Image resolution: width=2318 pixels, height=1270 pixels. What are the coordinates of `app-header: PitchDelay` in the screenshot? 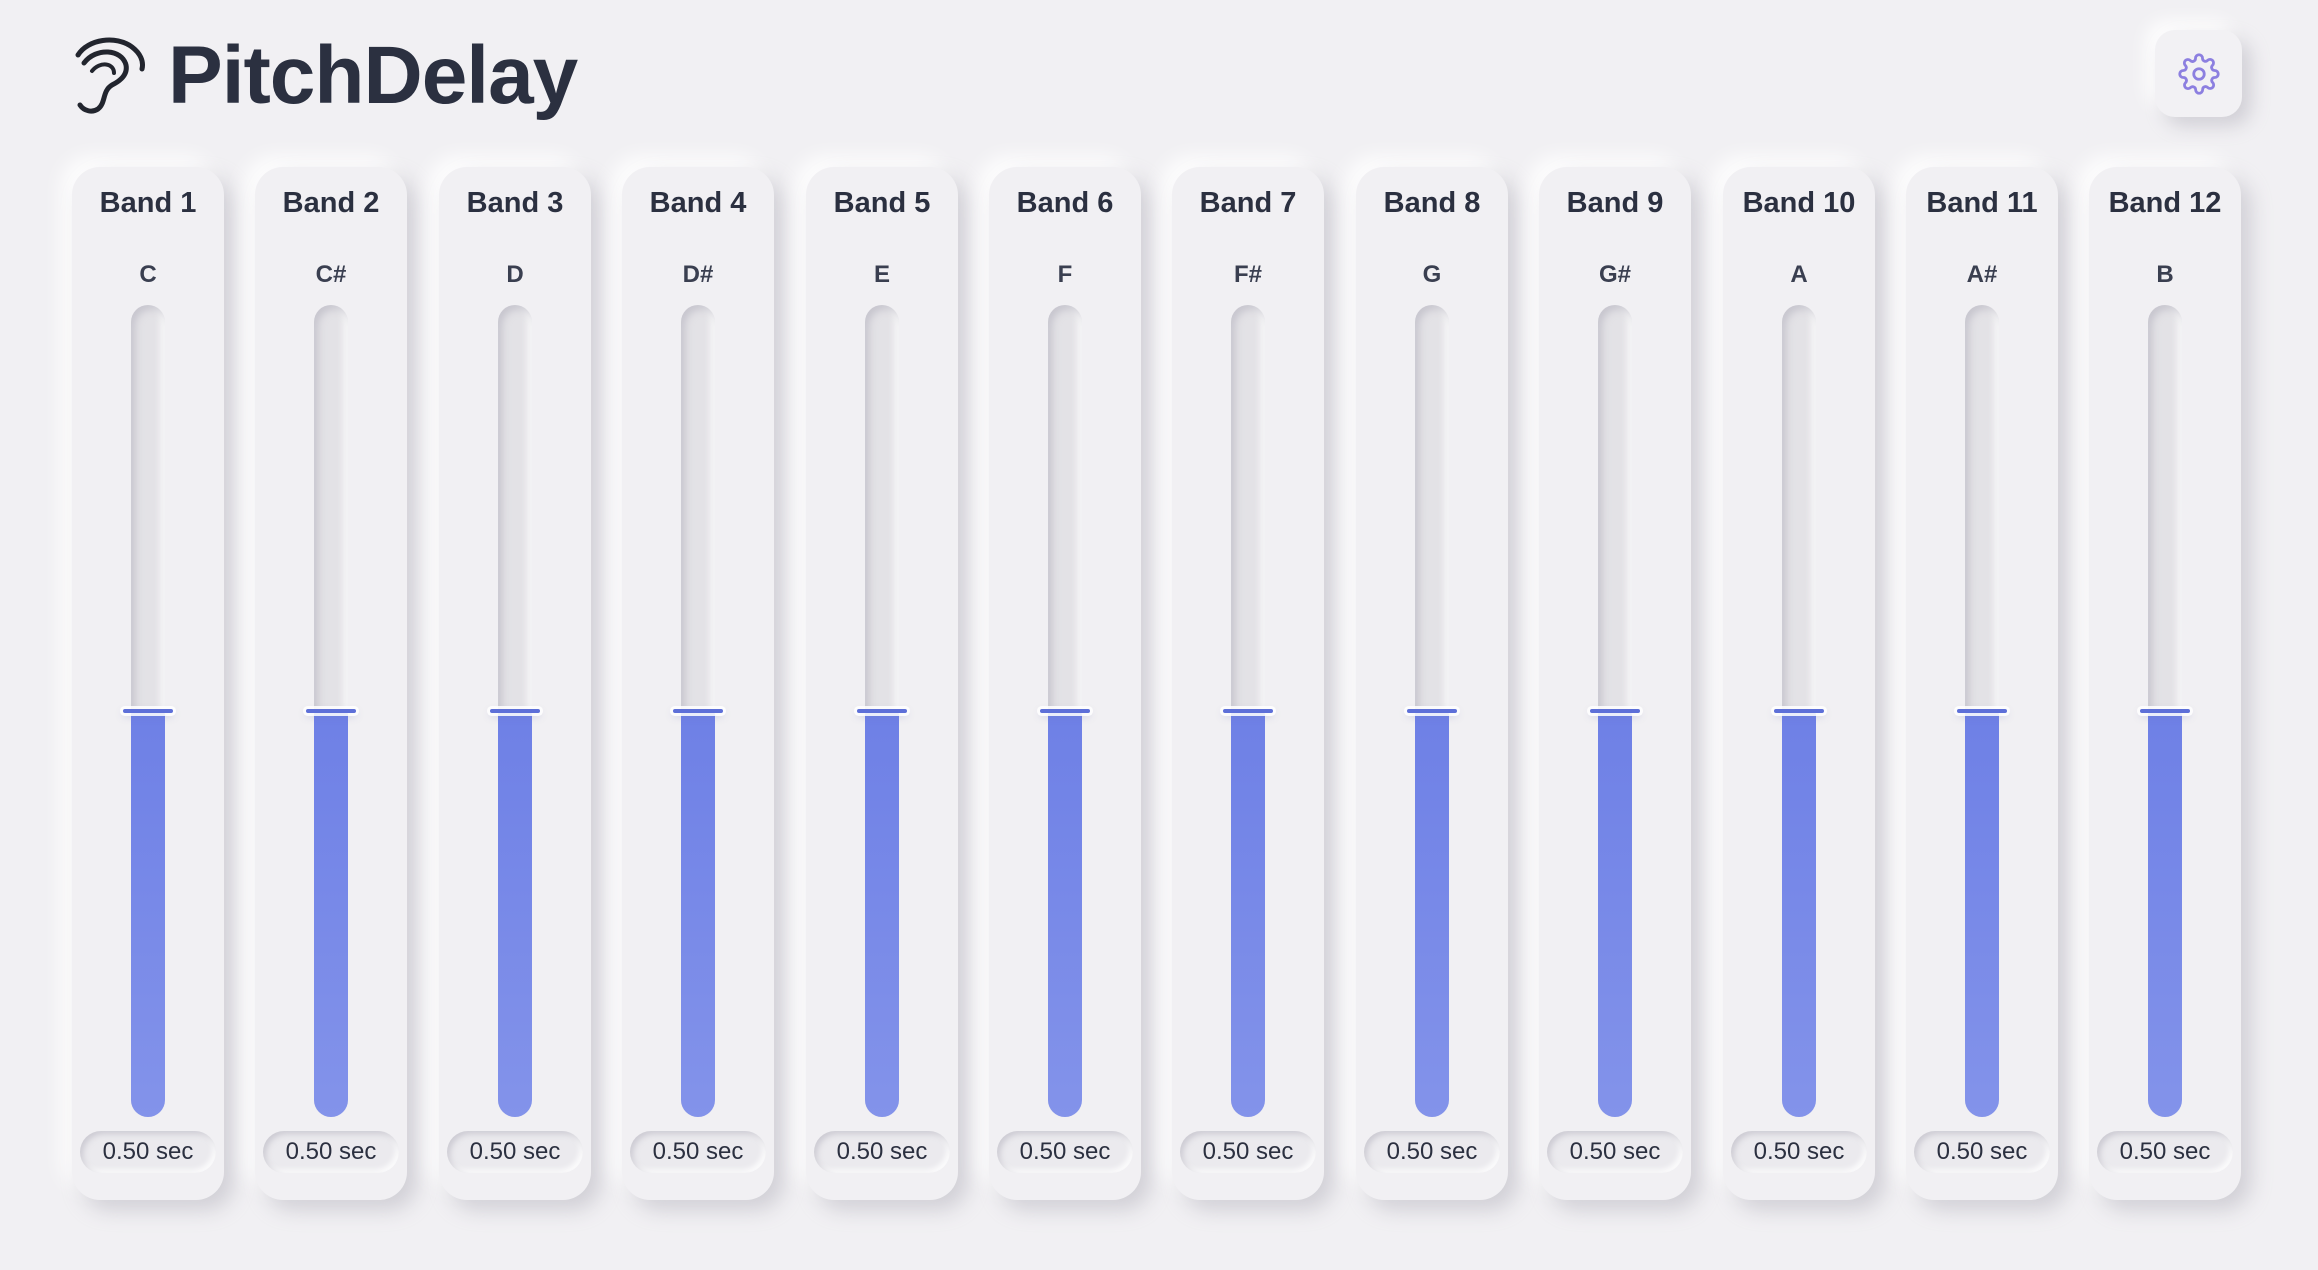 It's located at (323, 76).